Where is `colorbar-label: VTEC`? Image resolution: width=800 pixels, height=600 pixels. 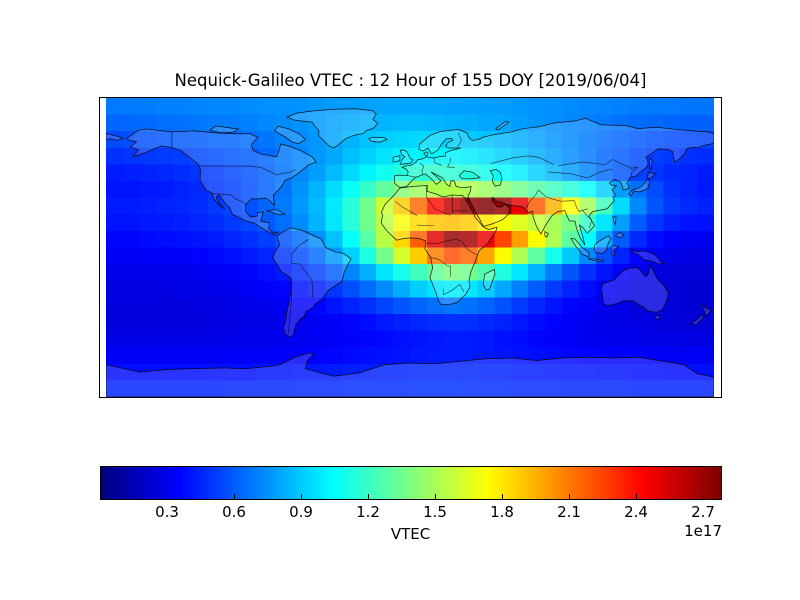 colorbar-label: VTEC is located at coordinates (410, 534).